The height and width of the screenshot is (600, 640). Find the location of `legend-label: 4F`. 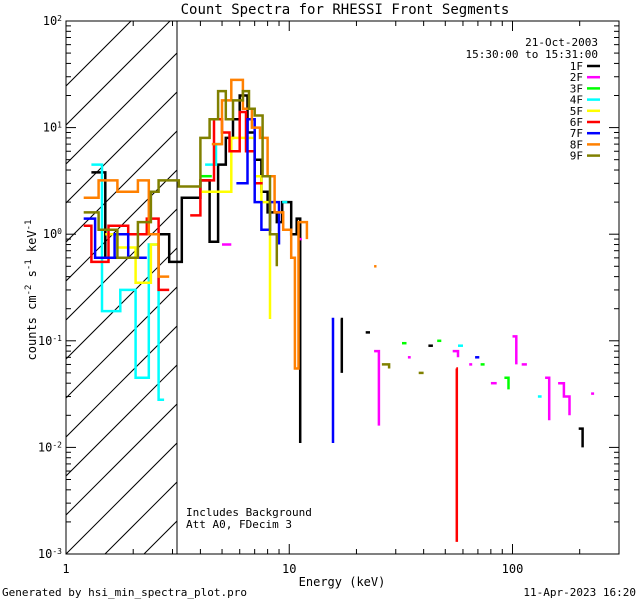

legend-label: 4F is located at coordinates (576, 100).